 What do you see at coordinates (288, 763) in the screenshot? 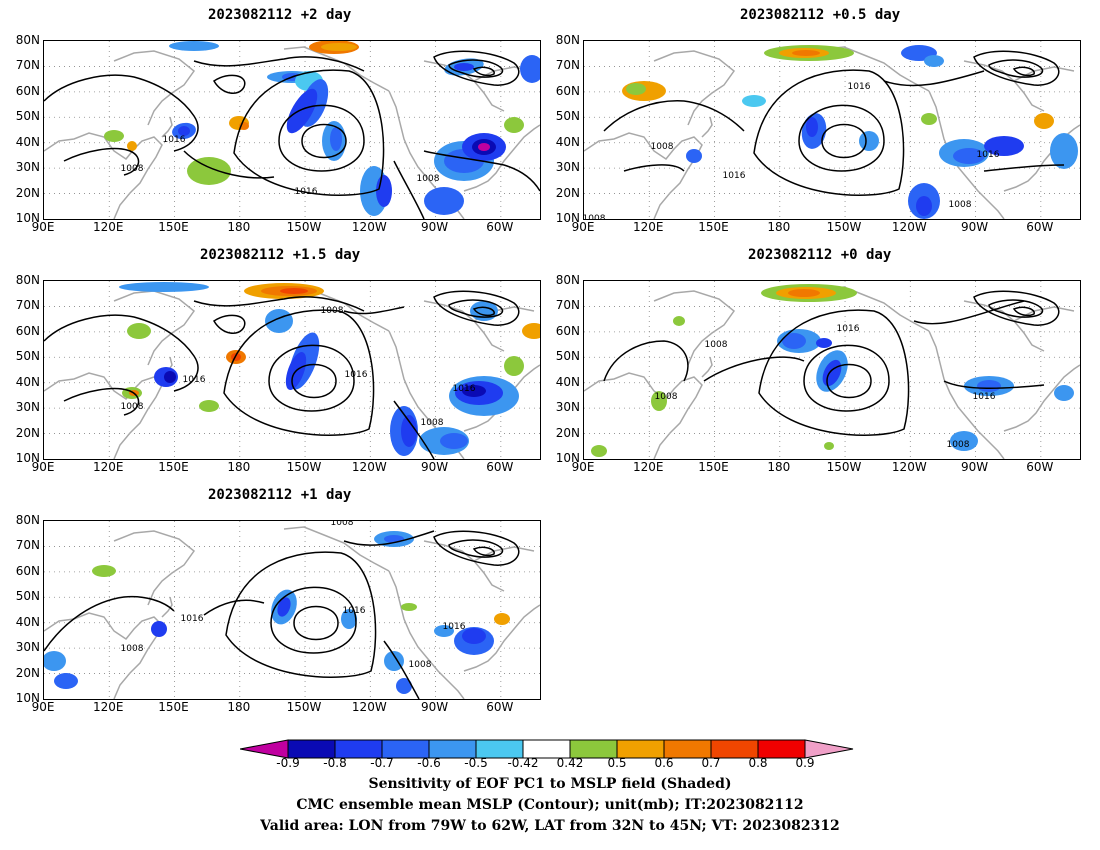
I see `colorbar-tick-label: -0.9` at bounding box center [288, 763].